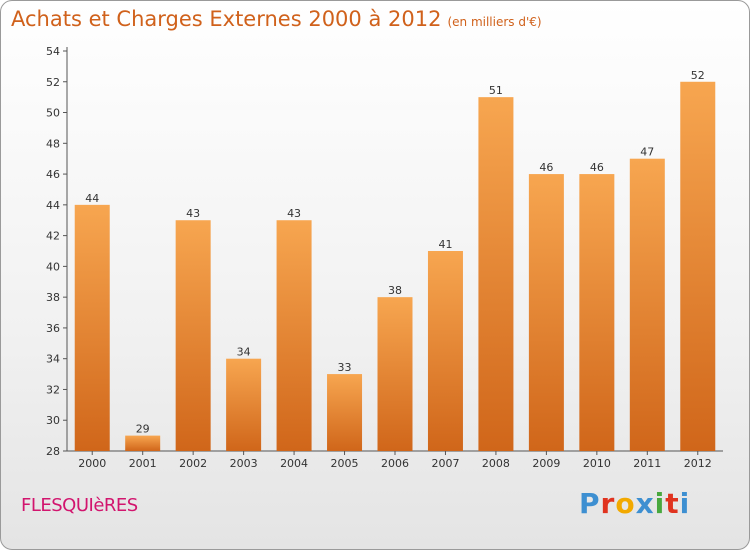 Image resolution: width=750 pixels, height=550 pixels. What do you see at coordinates (53, 236) in the screenshot?
I see `y-tick-label: 42` at bounding box center [53, 236].